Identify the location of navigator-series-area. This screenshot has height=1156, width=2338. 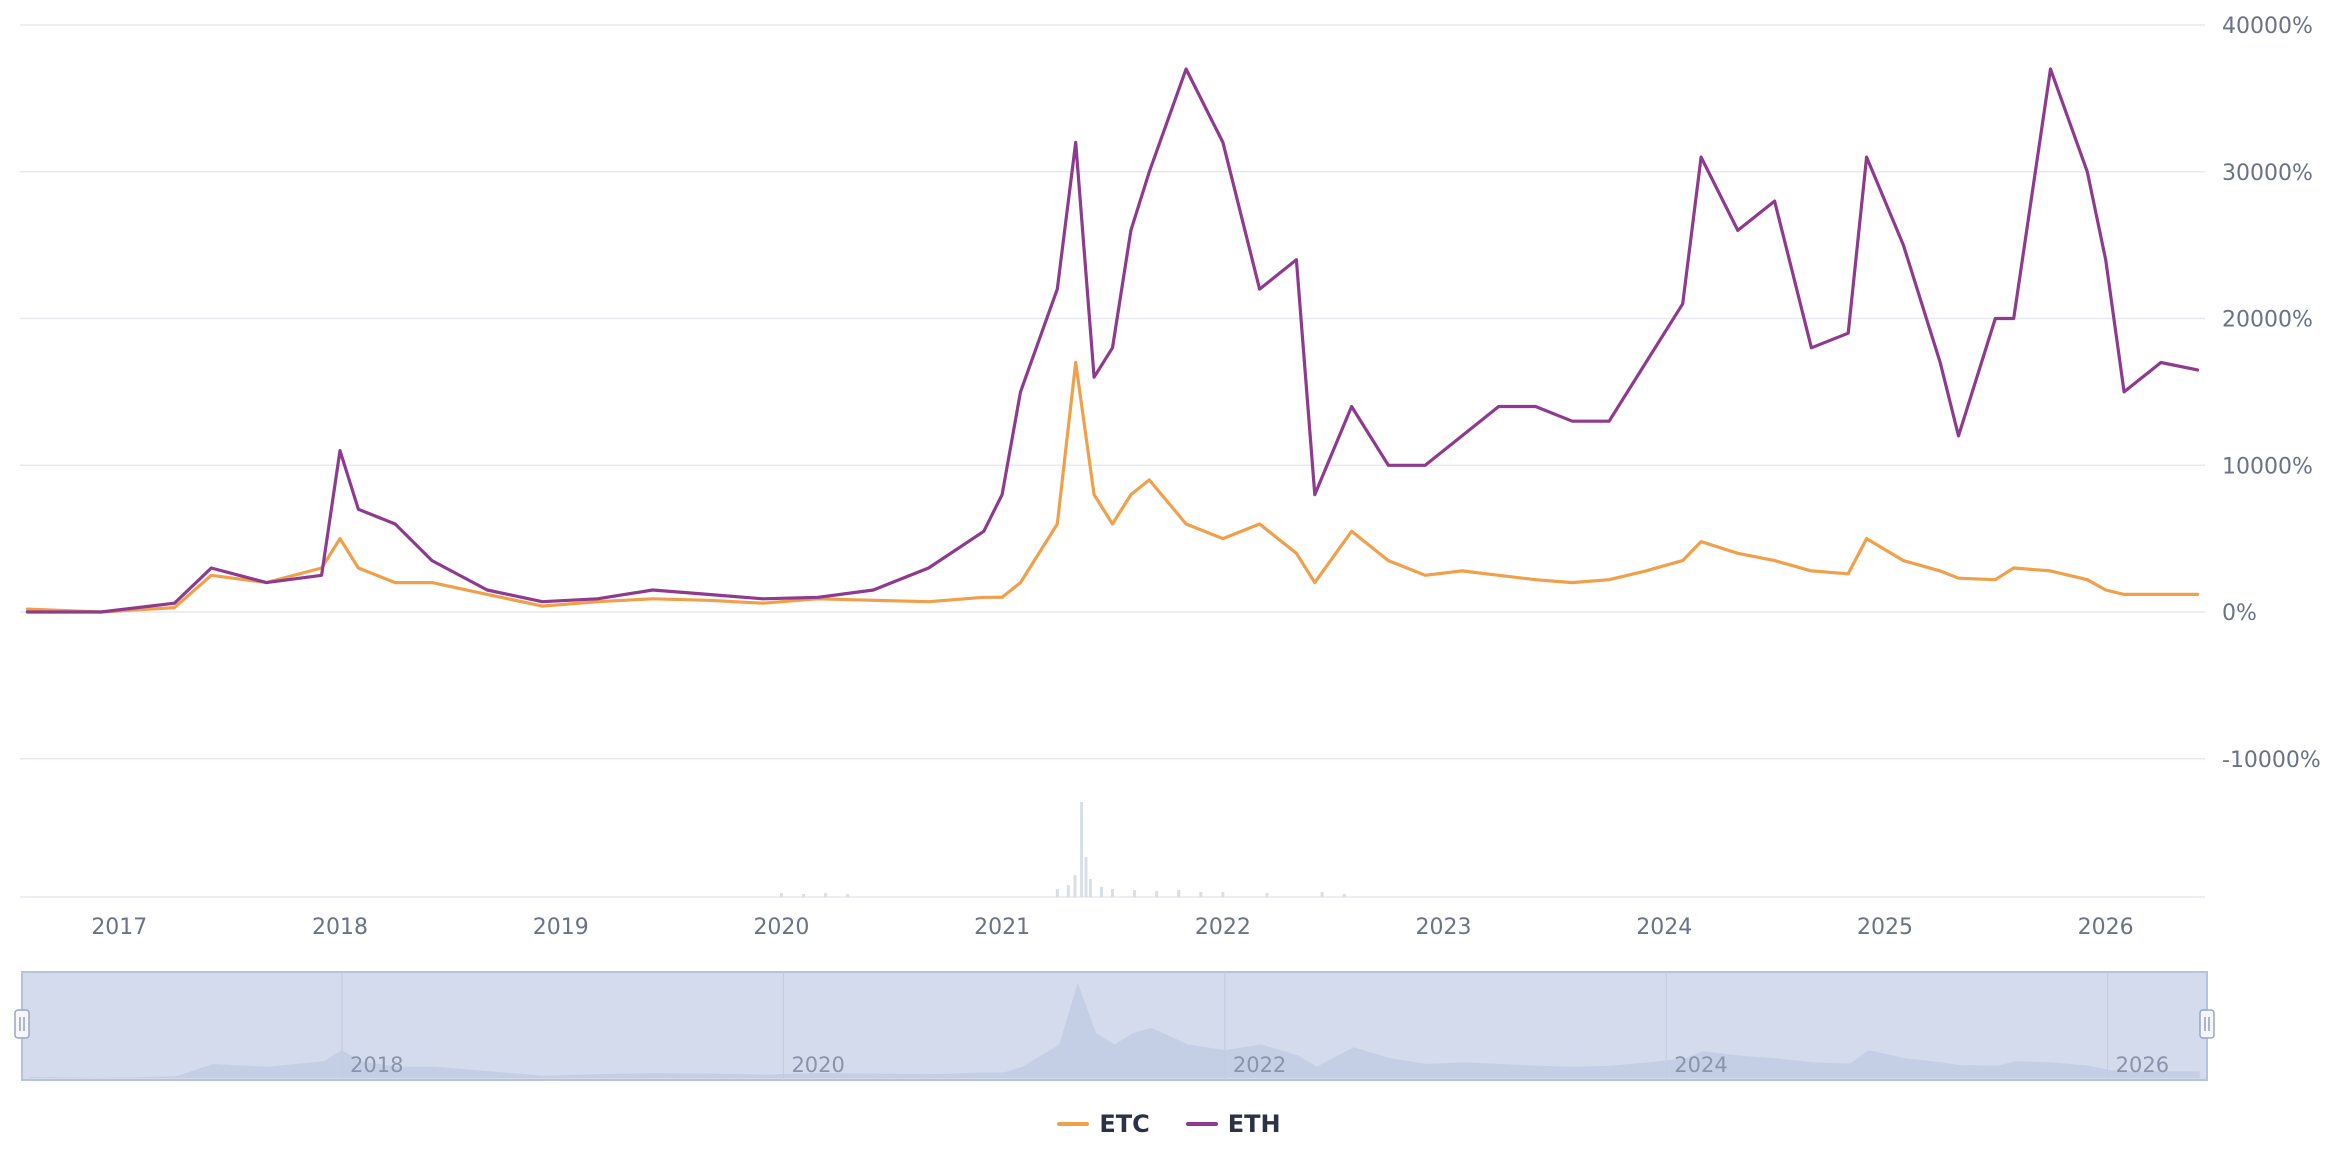
(1114, 1030).